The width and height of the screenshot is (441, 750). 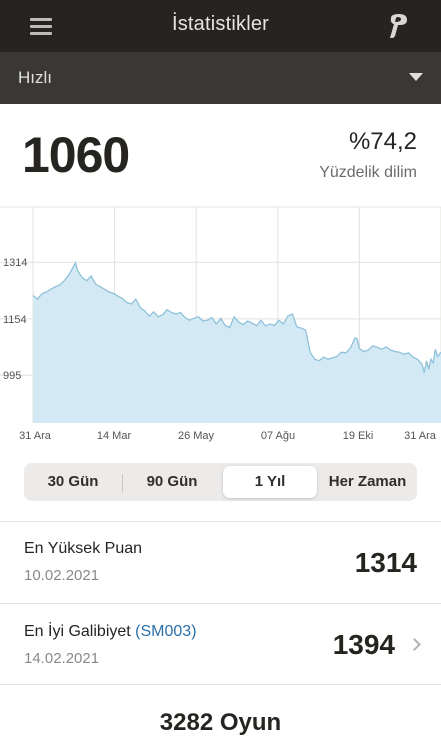 What do you see at coordinates (416, 77) in the screenshot?
I see `caret-down-icon` at bounding box center [416, 77].